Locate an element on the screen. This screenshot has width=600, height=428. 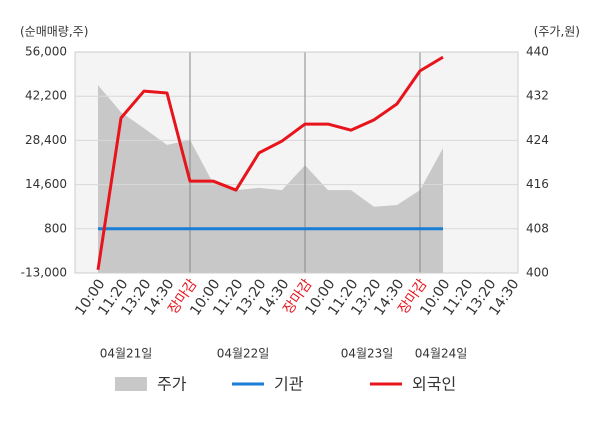
y-tick-label: 56,000 is located at coordinates (46, 52).